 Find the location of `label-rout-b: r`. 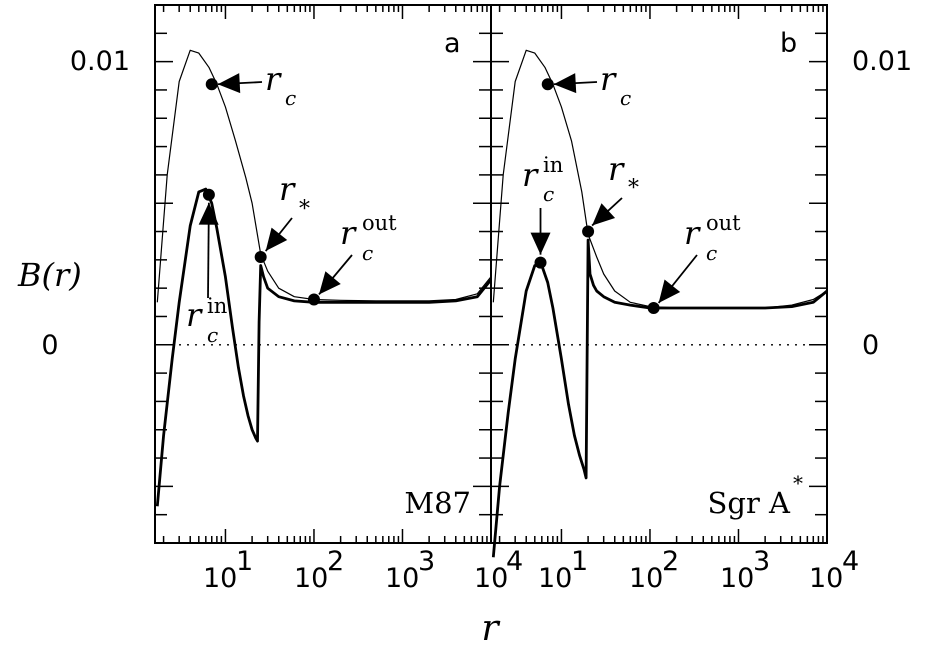

label-rout-b: r is located at coordinates (692, 233).